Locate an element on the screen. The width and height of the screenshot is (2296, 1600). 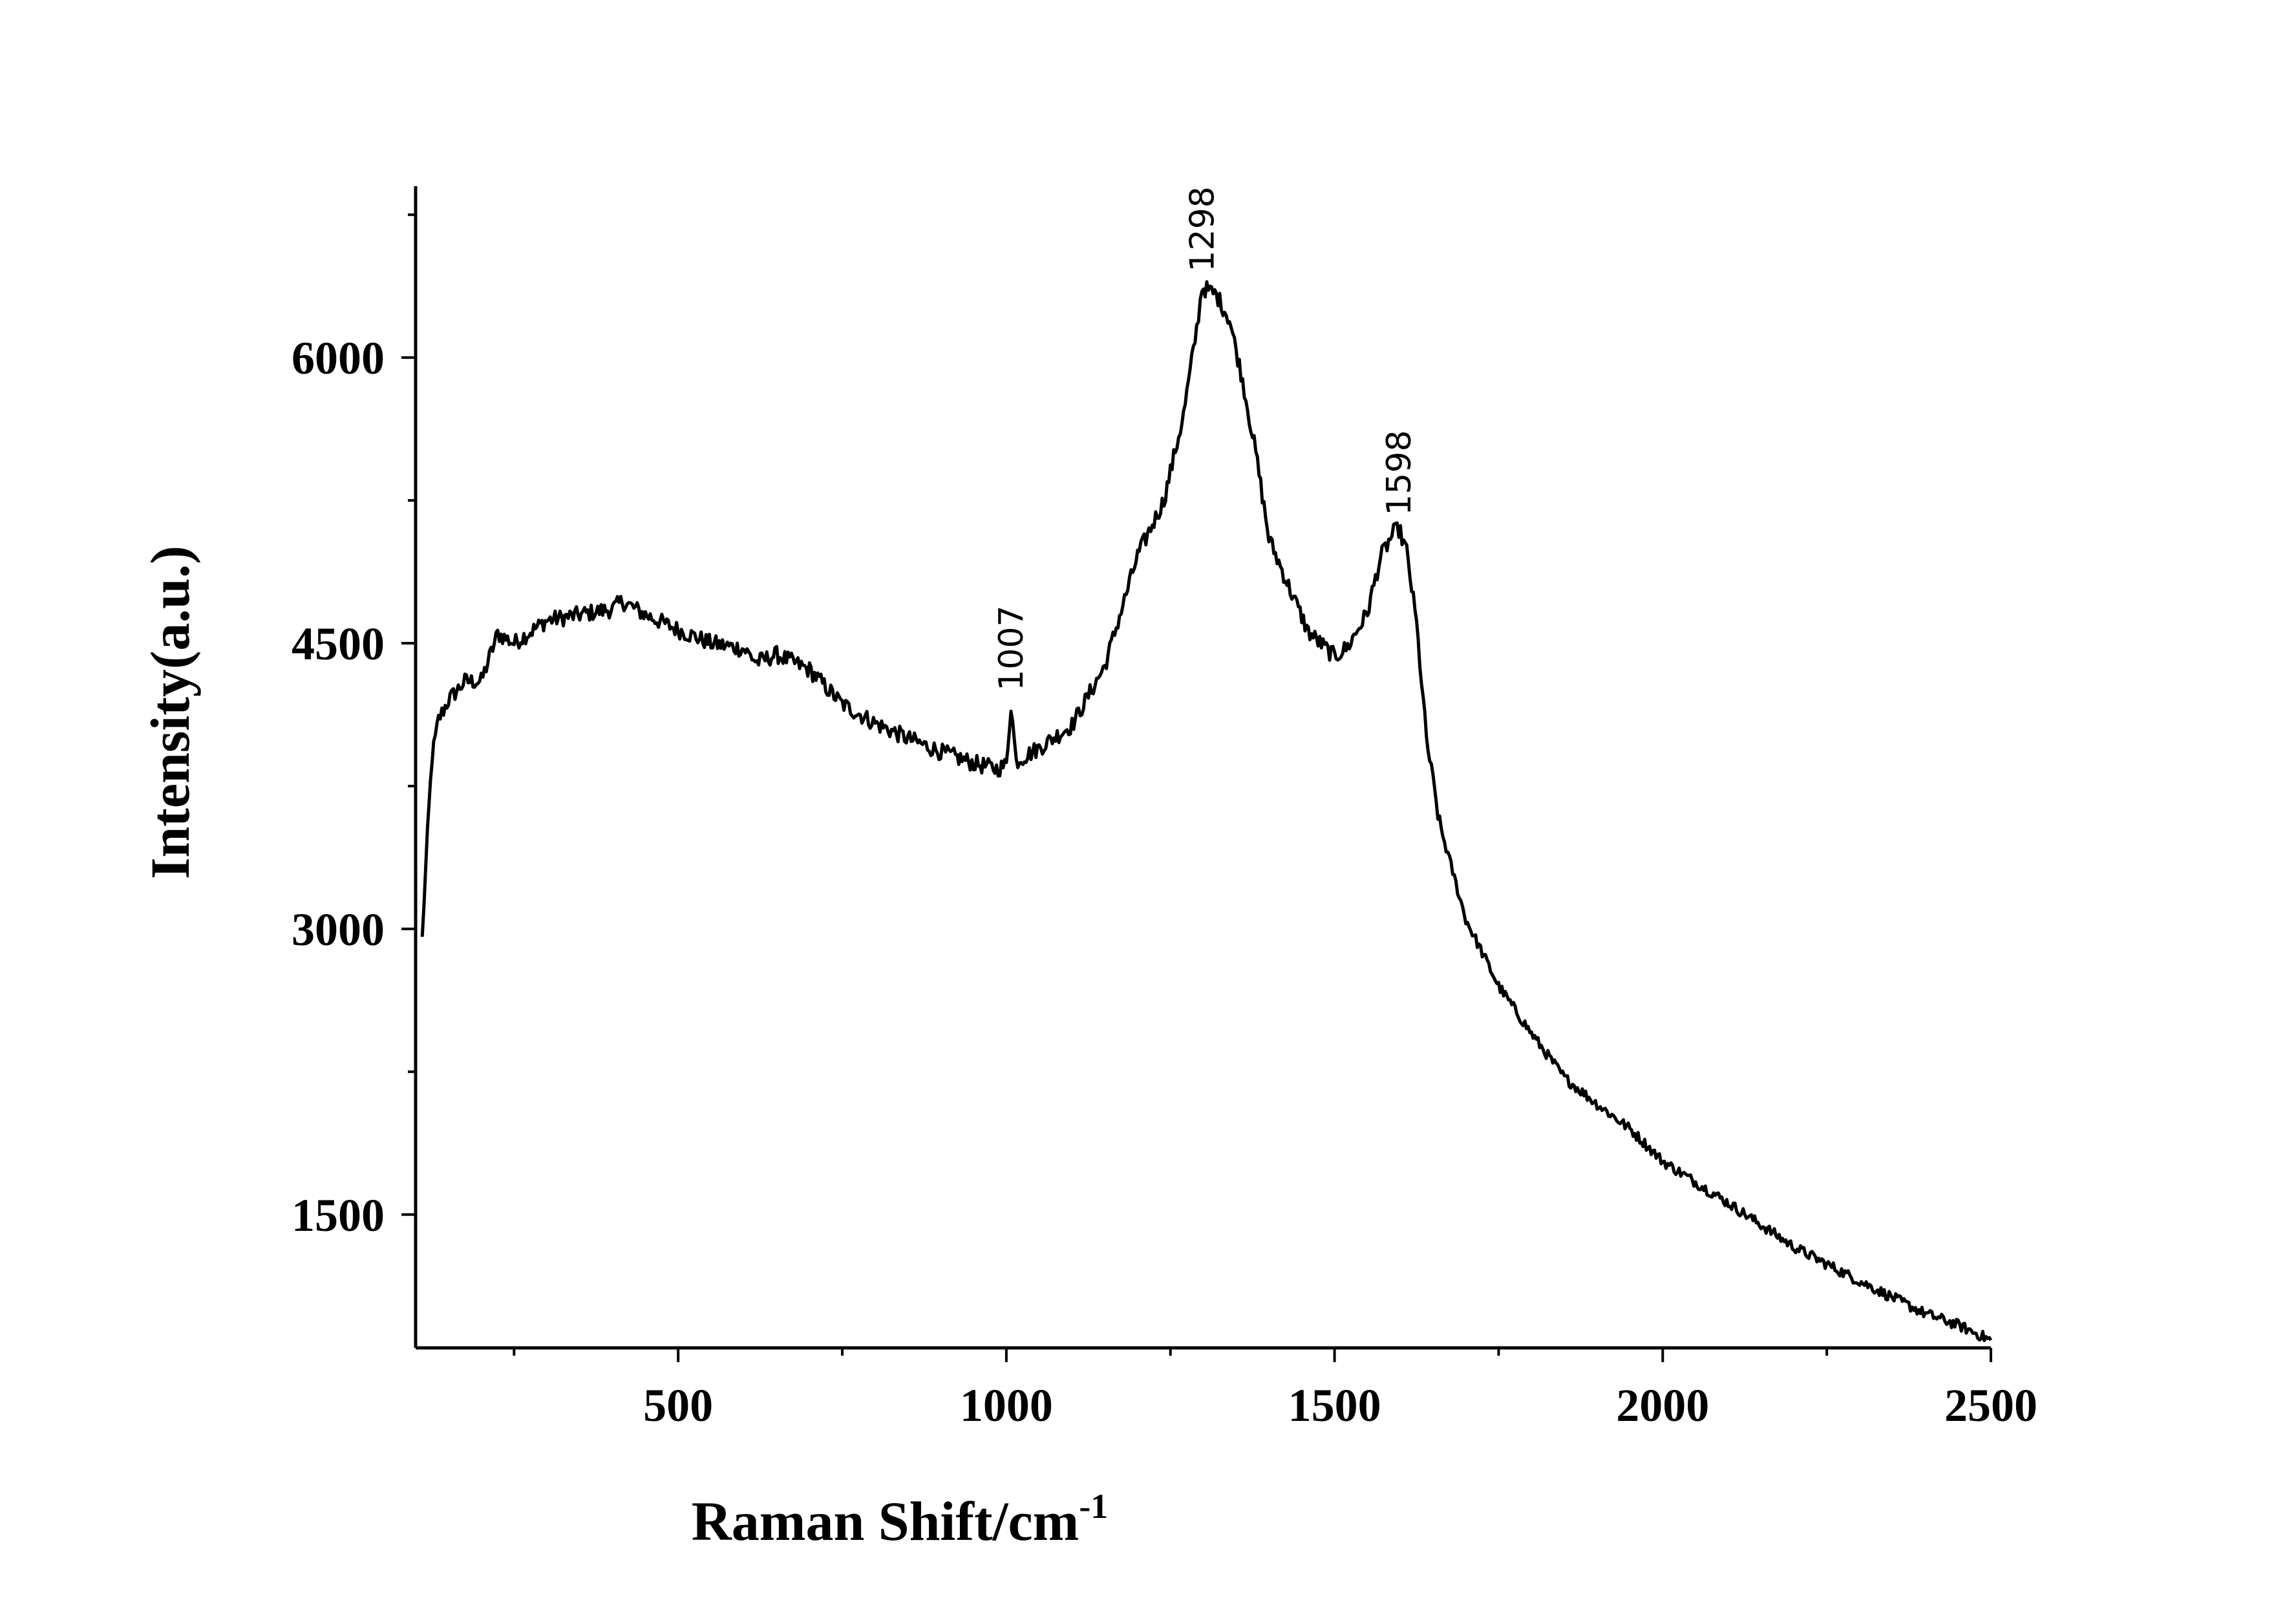
x-axis-title: Raman Shift/cm-1 is located at coordinates (900, 1520).